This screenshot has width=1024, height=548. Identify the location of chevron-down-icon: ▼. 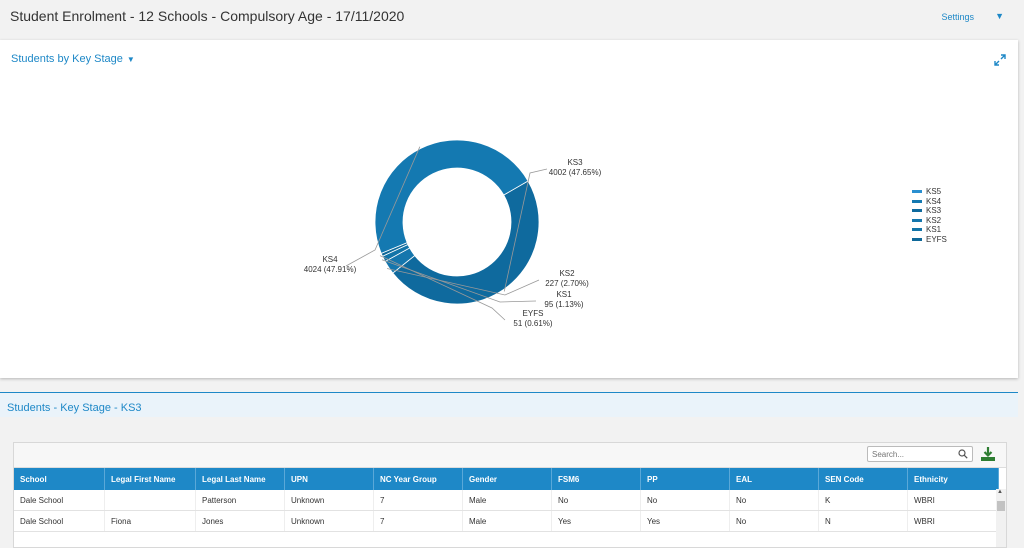
(130, 59).